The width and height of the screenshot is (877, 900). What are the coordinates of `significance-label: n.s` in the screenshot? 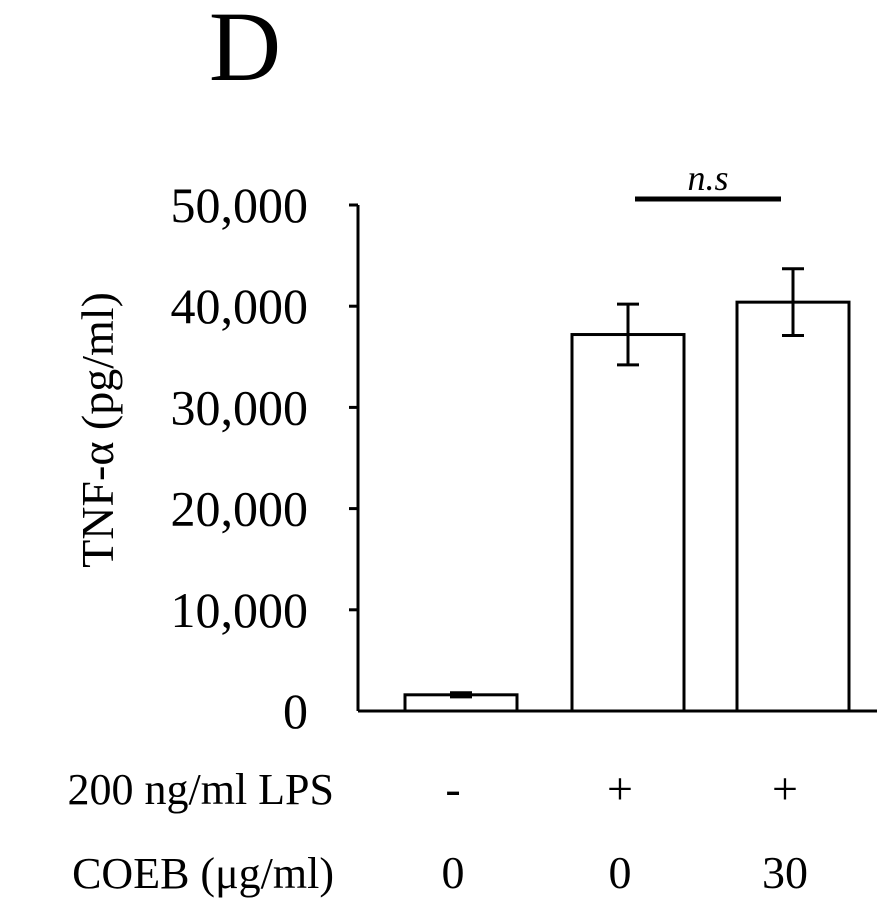 It's located at (707, 178).